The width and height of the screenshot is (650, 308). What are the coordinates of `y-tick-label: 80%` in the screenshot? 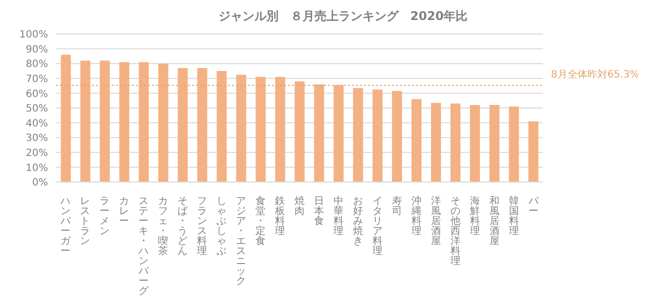 It's located at (37, 64).